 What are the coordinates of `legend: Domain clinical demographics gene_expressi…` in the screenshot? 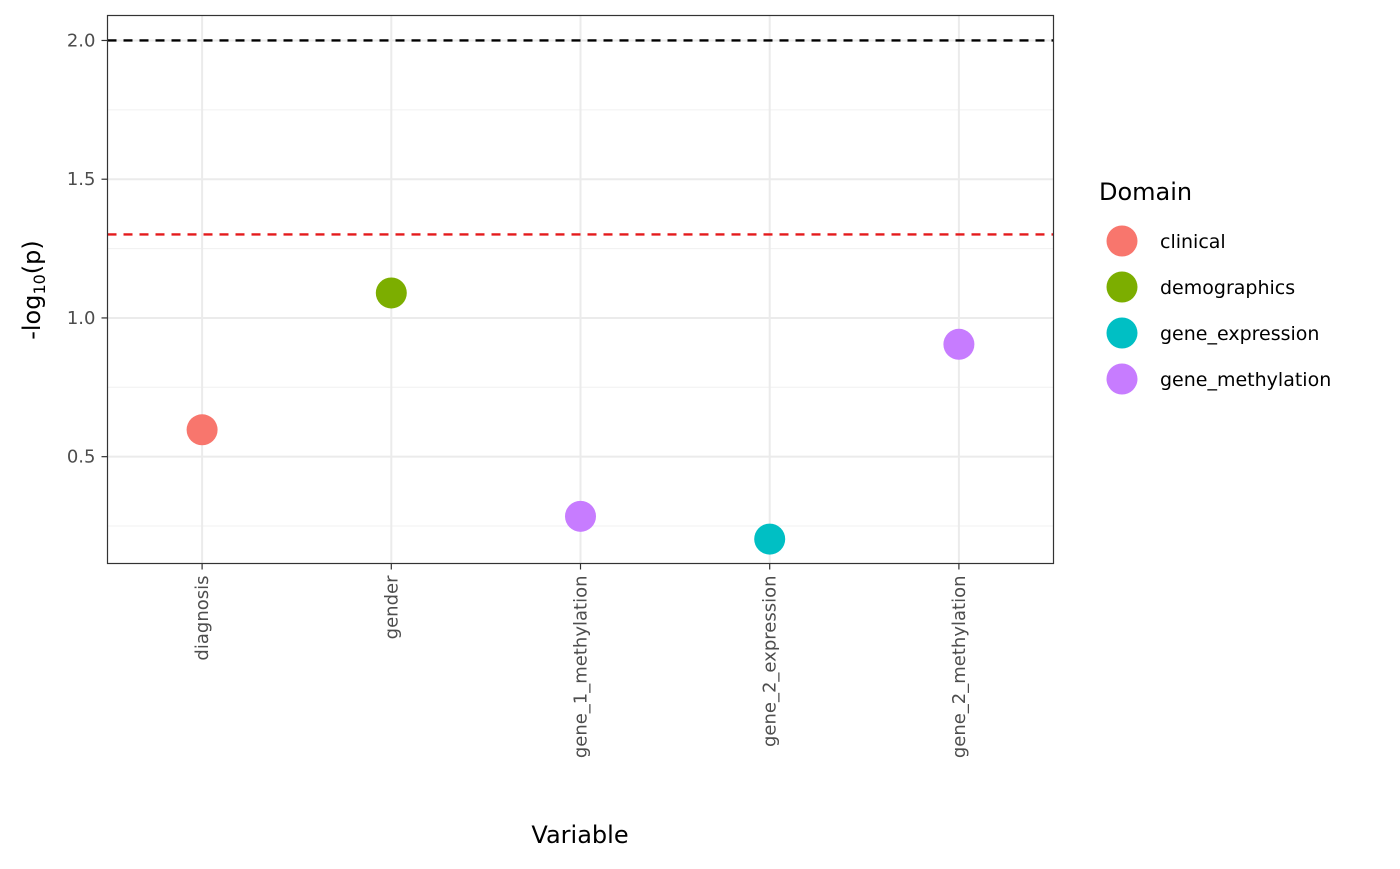 It's located at (1215, 286).